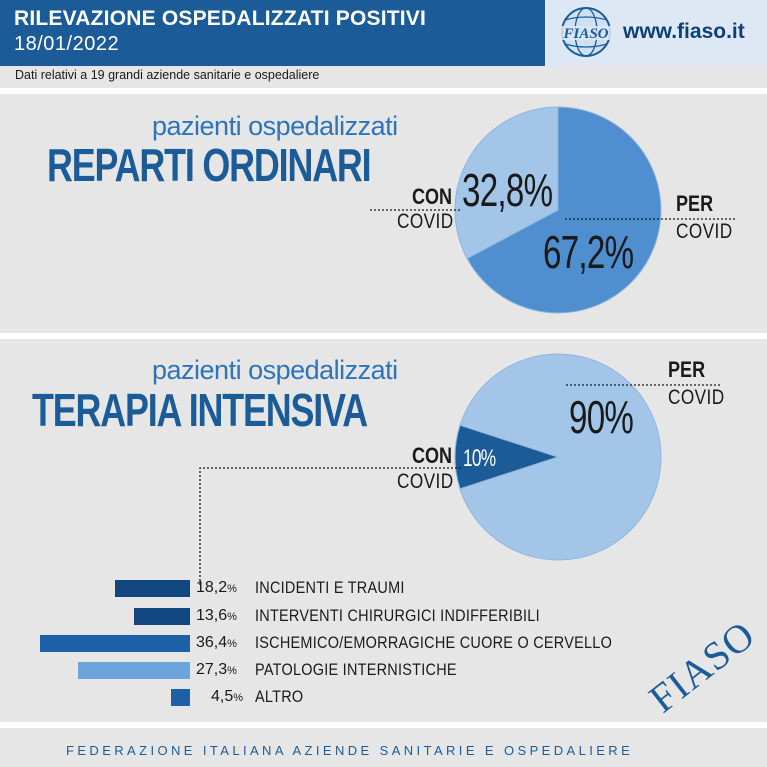 The image size is (767, 767). Describe the element at coordinates (152, 588) in the screenshot. I see `bar-incidenti` at that location.